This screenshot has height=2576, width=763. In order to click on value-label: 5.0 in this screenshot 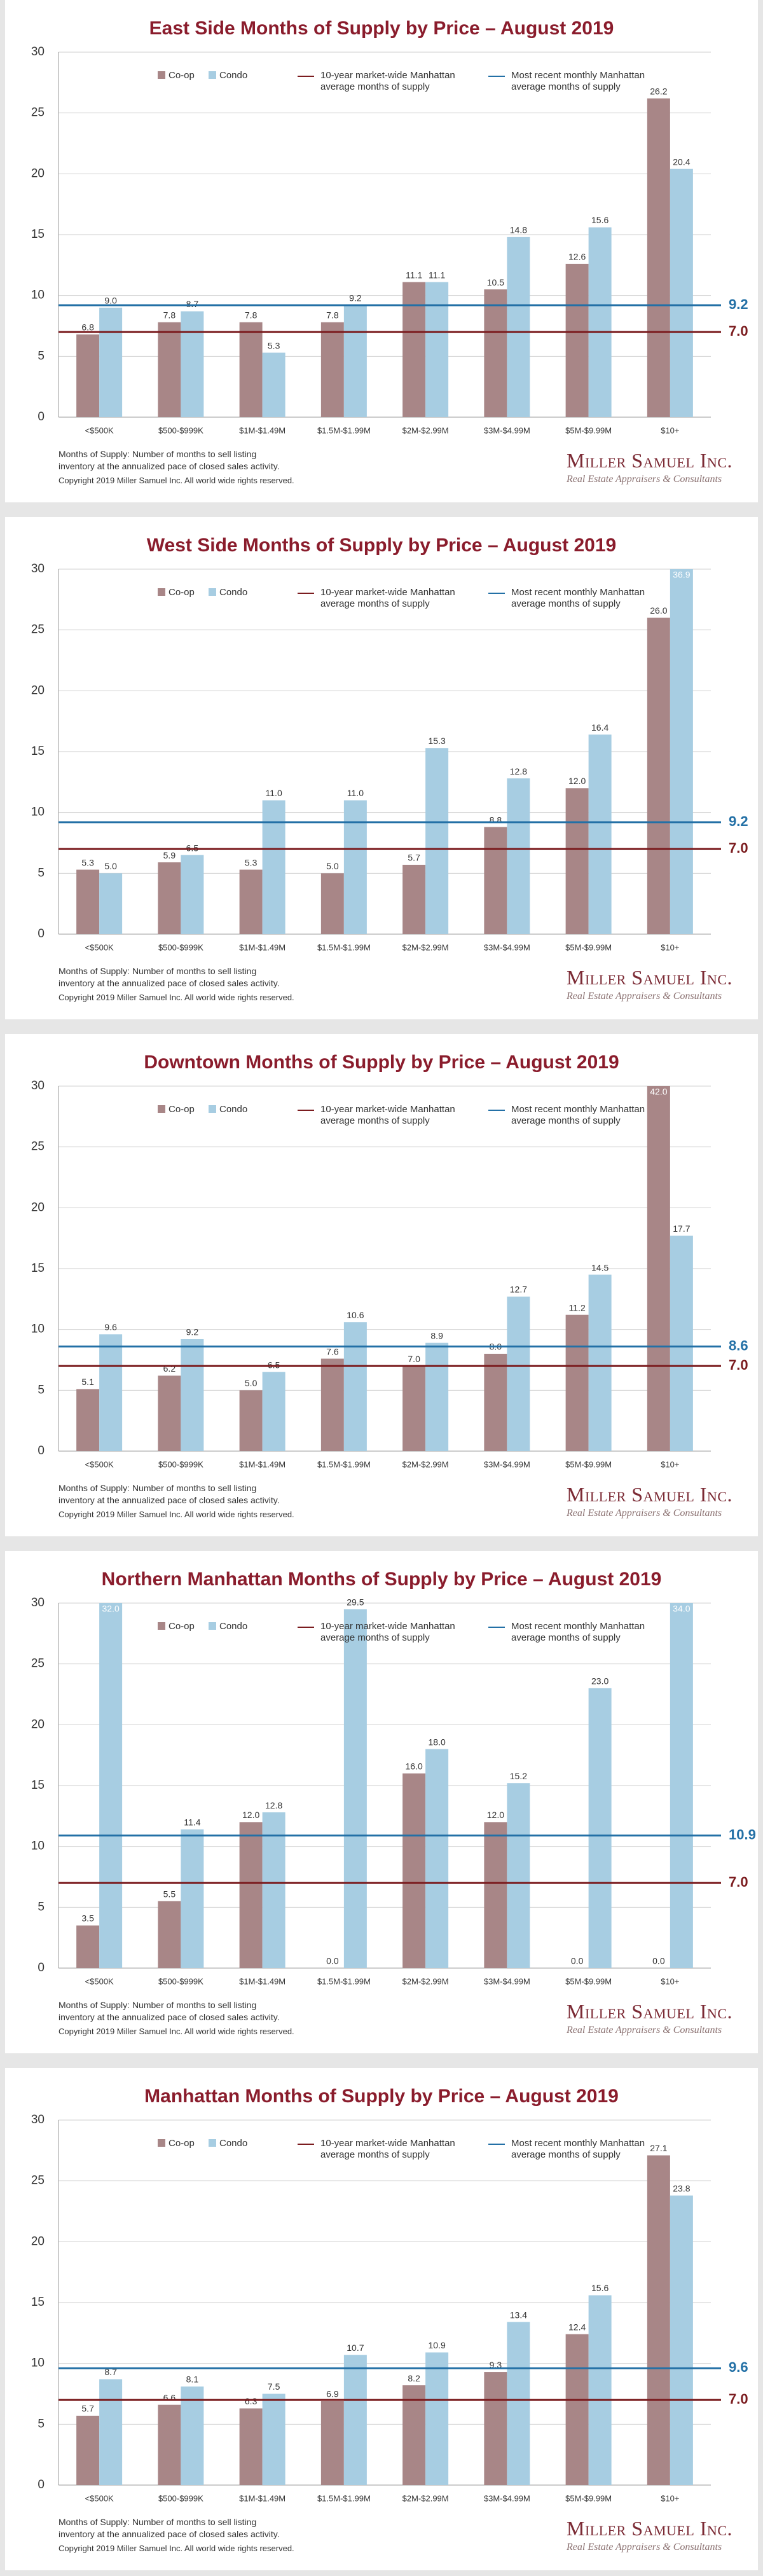, I will do `click(333, 866)`.